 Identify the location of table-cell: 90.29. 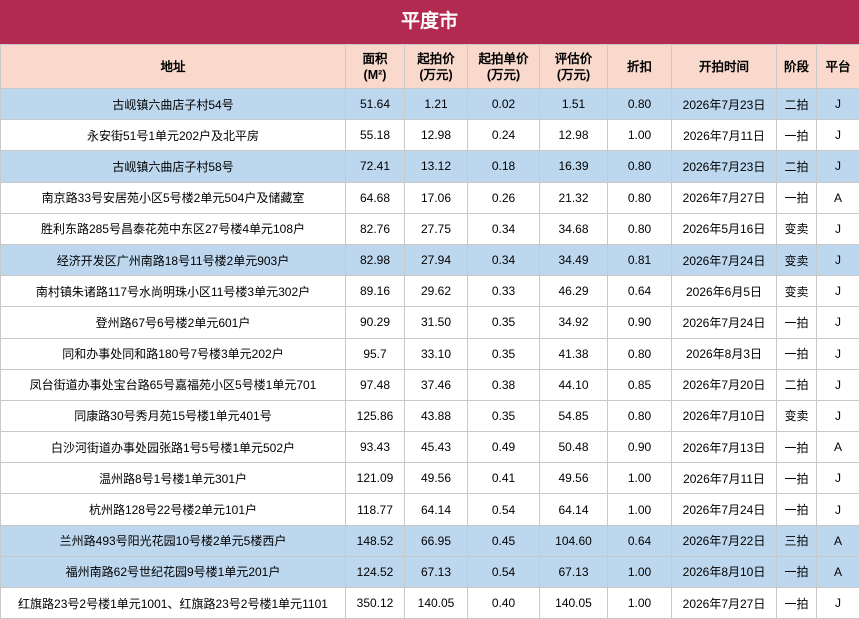
(375, 322).